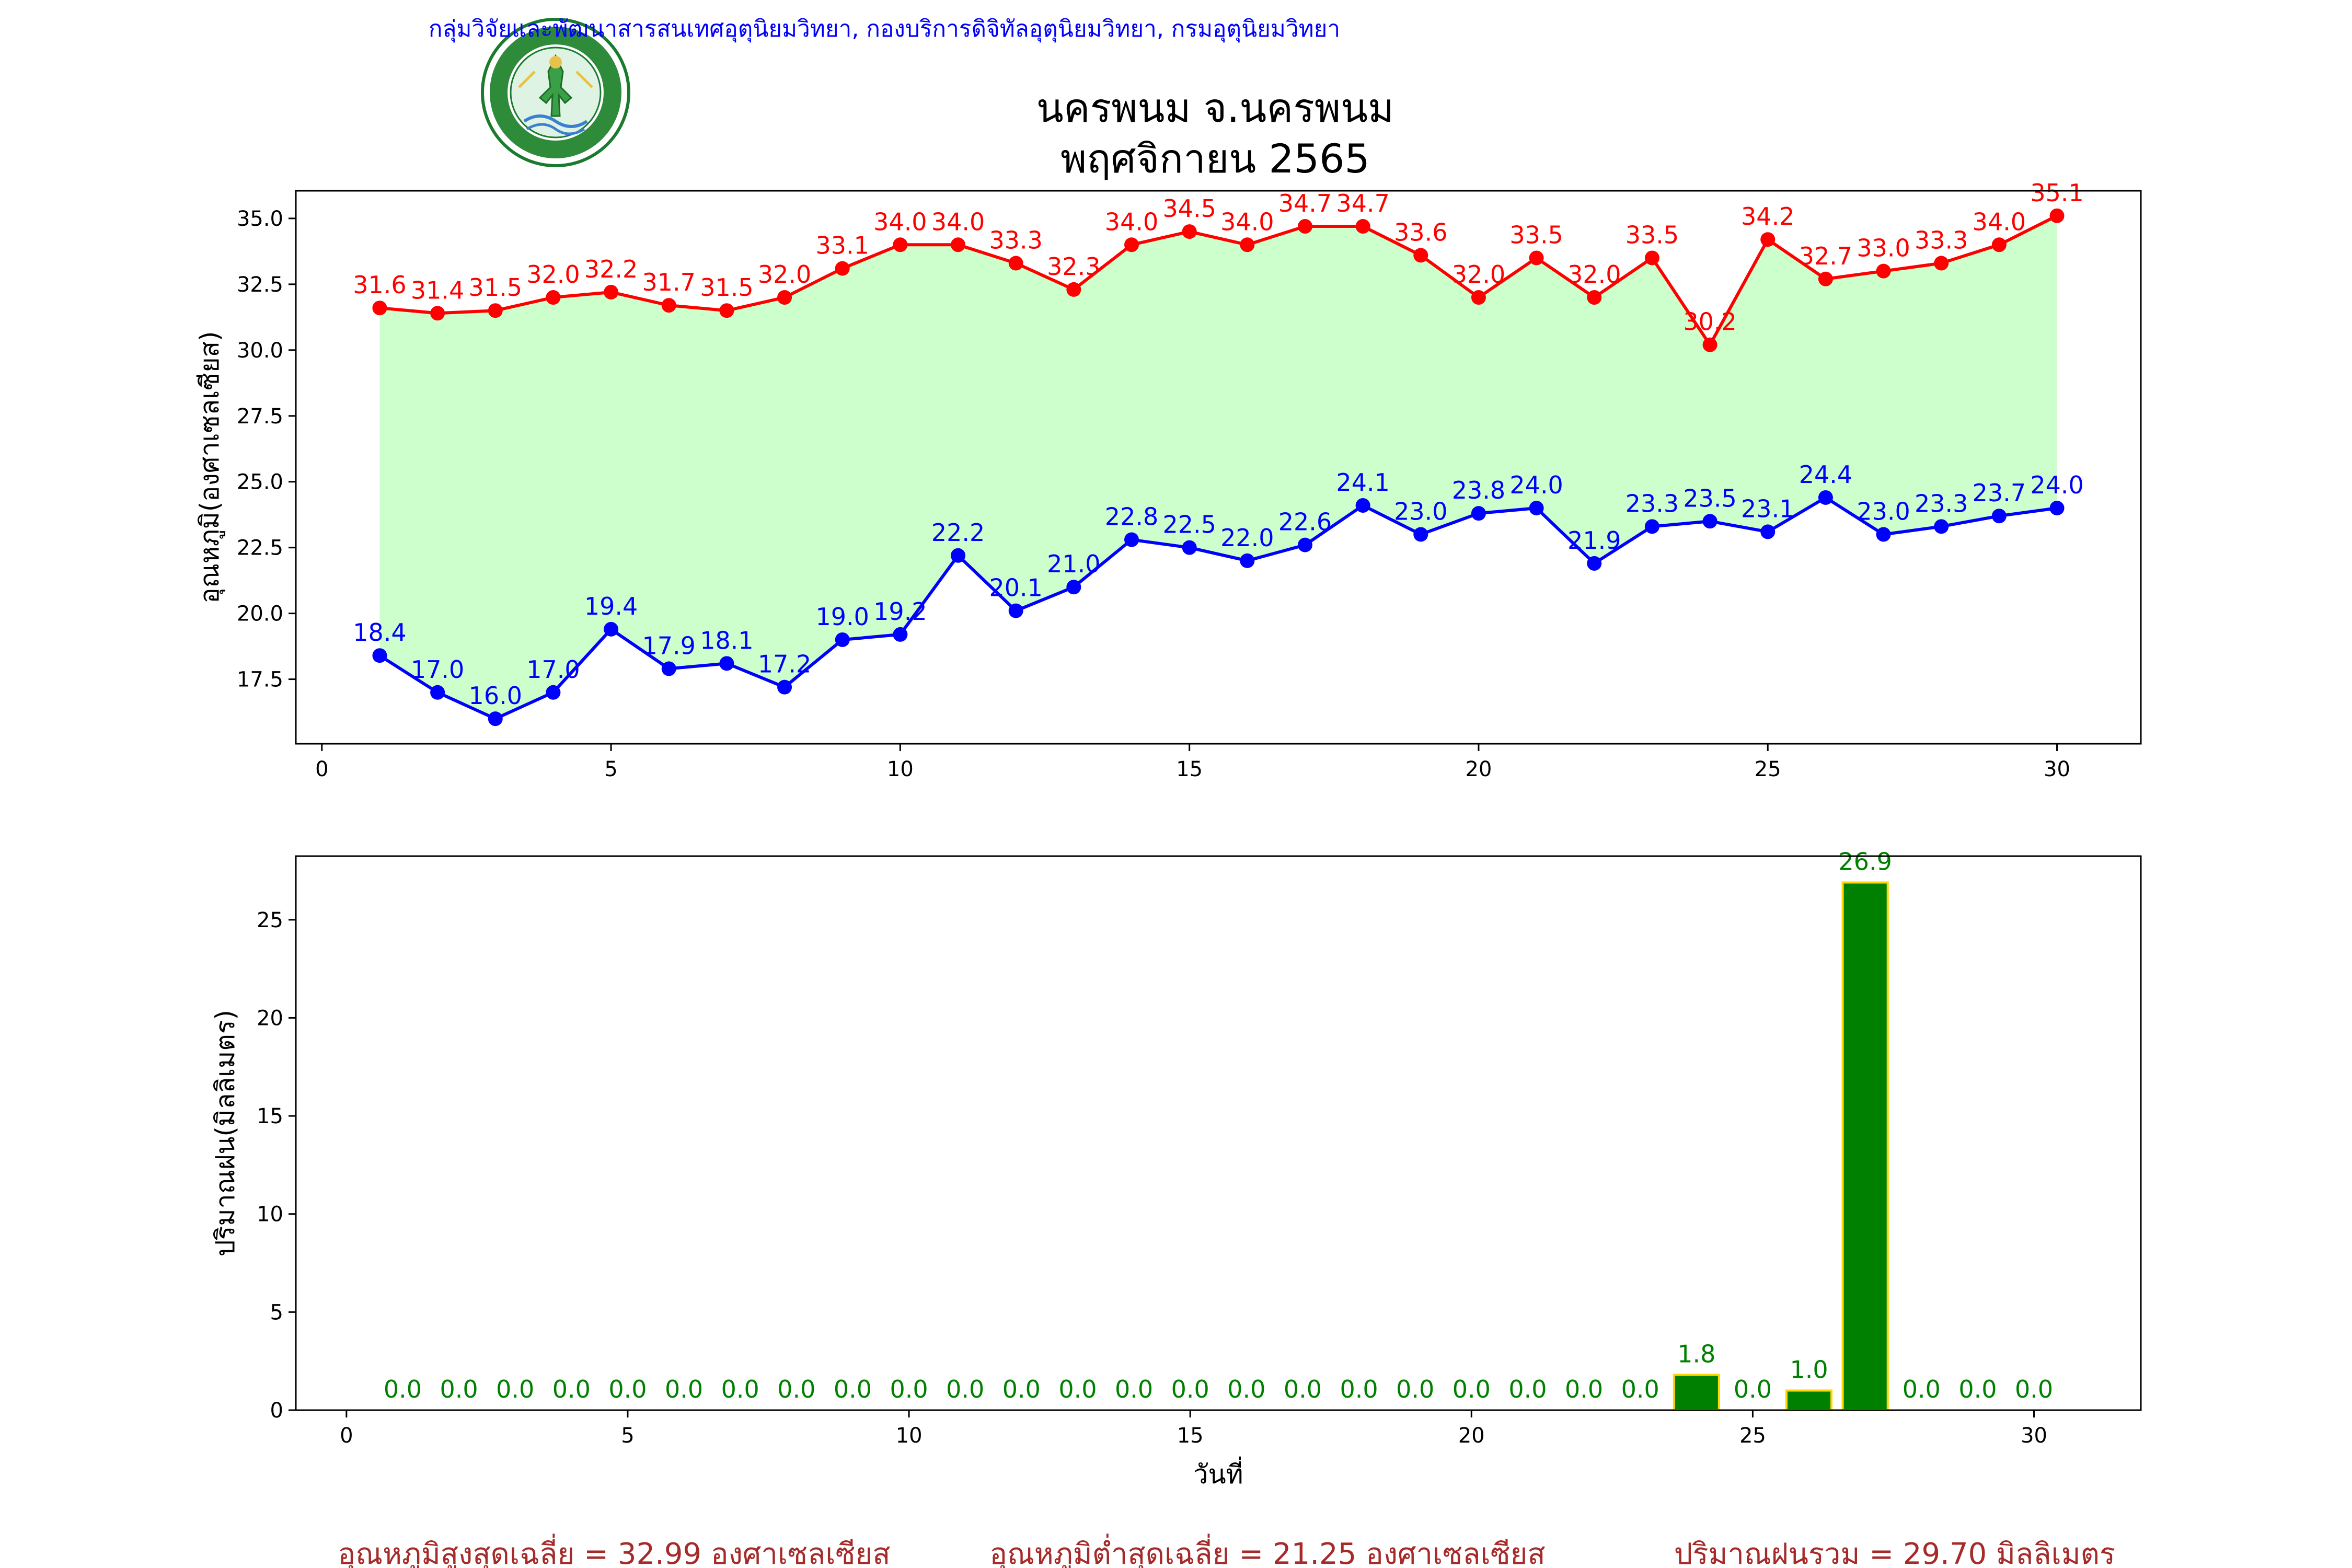 The width and height of the screenshot is (2352, 1568). Describe the element at coordinates (1420, 232) in the screenshot. I see `max-temperature-label: 33.6` at that location.